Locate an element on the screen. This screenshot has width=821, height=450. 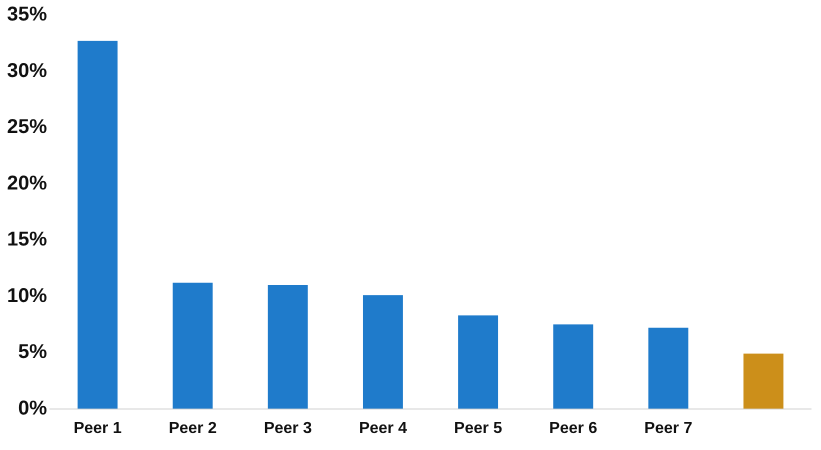
y-tick-label: 0% is located at coordinates (33, 408).